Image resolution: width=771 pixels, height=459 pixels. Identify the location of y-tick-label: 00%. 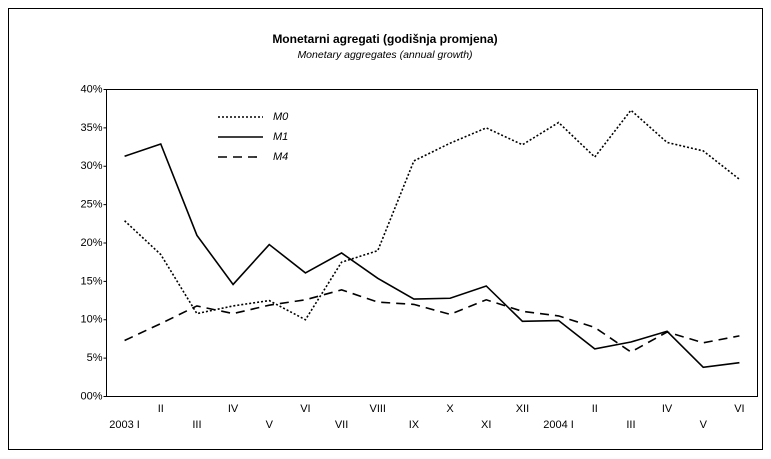
(91, 396).